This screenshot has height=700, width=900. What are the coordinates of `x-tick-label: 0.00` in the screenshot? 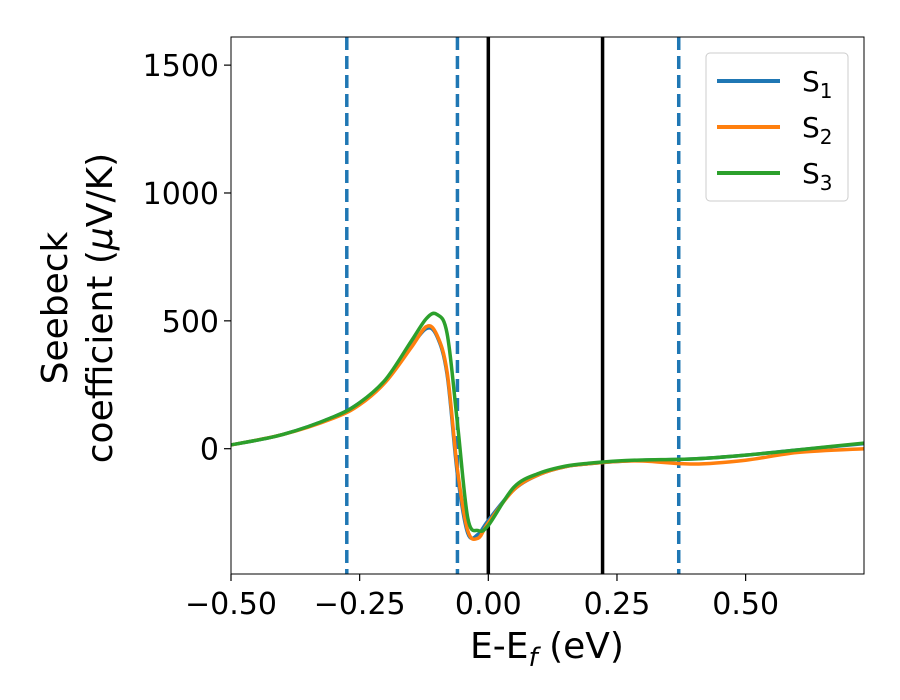 It's located at (488, 604).